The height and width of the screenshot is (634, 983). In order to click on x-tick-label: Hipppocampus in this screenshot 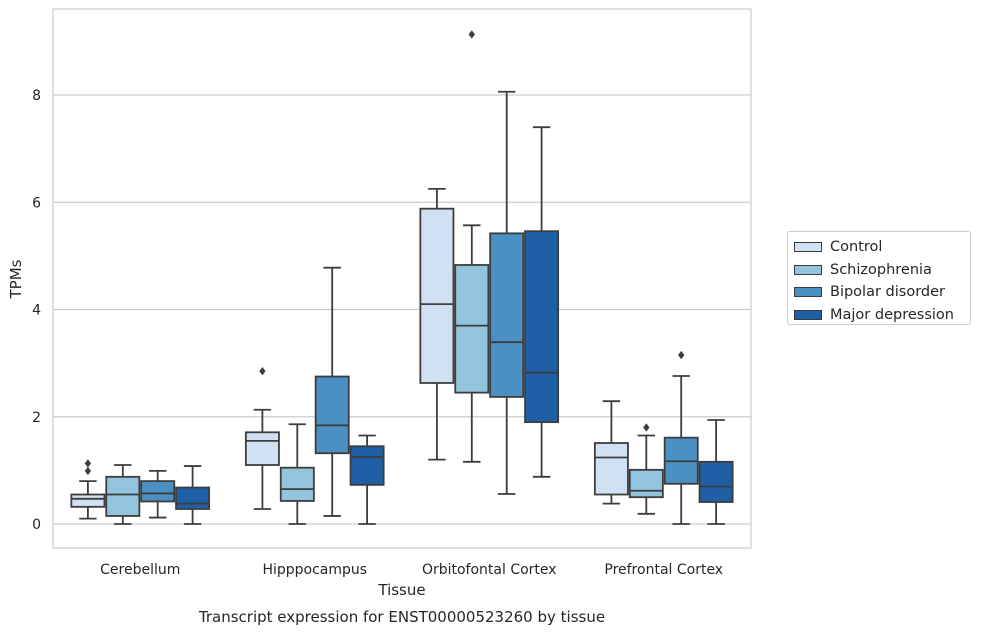, I will do `click(314, 570)`.